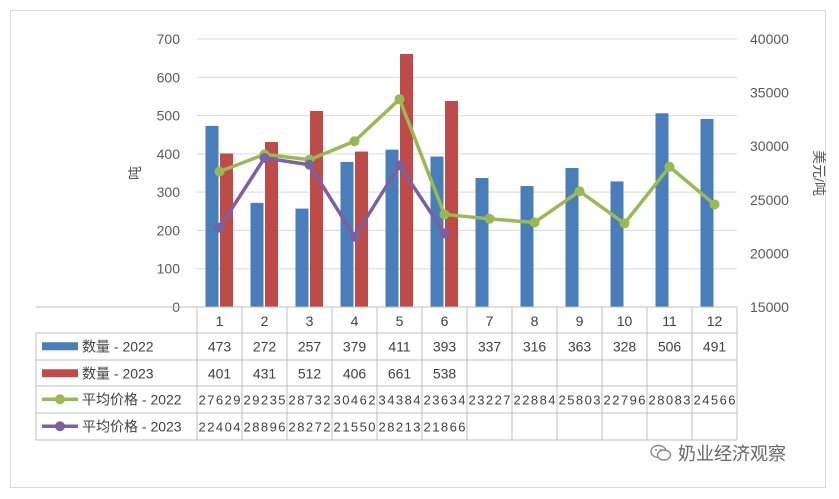 The height and width of the screenshot is (499, 839). Describe the element at coordinates (169, 116) in the screenshot. I see `y-tick-label: 500` at that location.